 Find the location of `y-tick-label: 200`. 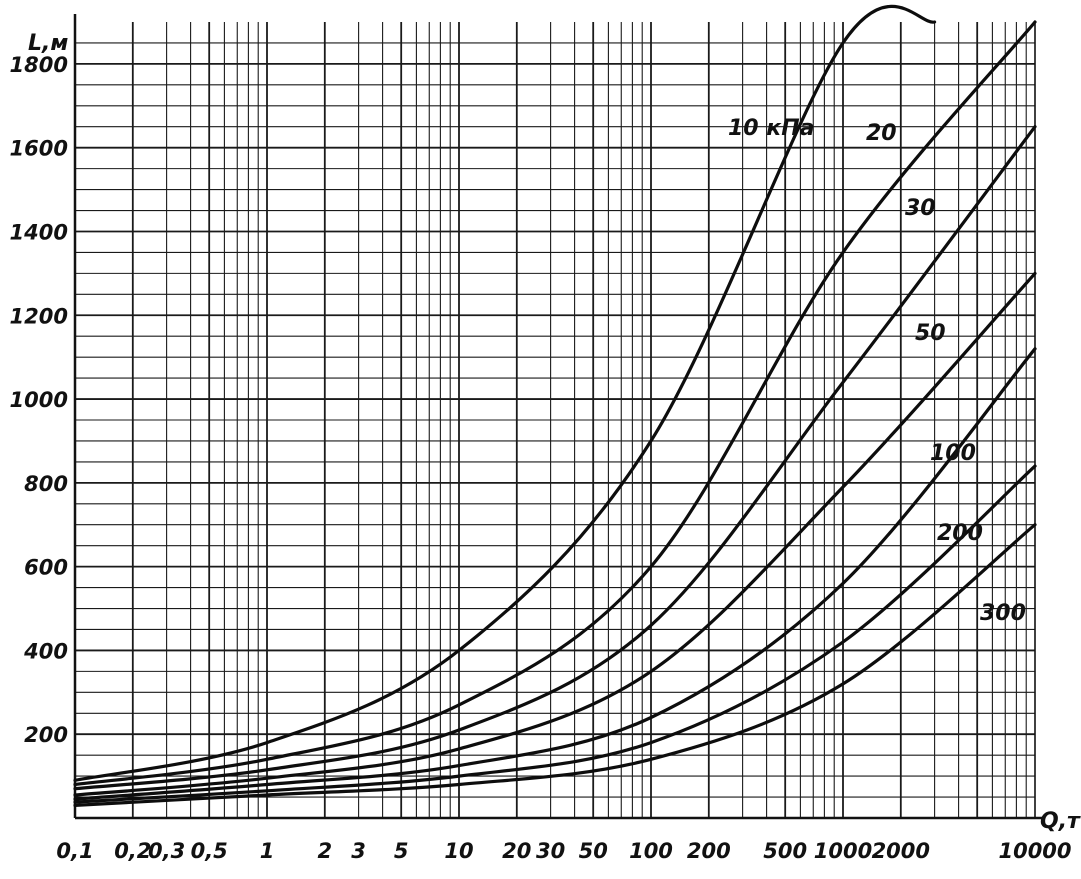

y-tick-label: 200 is located at coordinates (46, 735).